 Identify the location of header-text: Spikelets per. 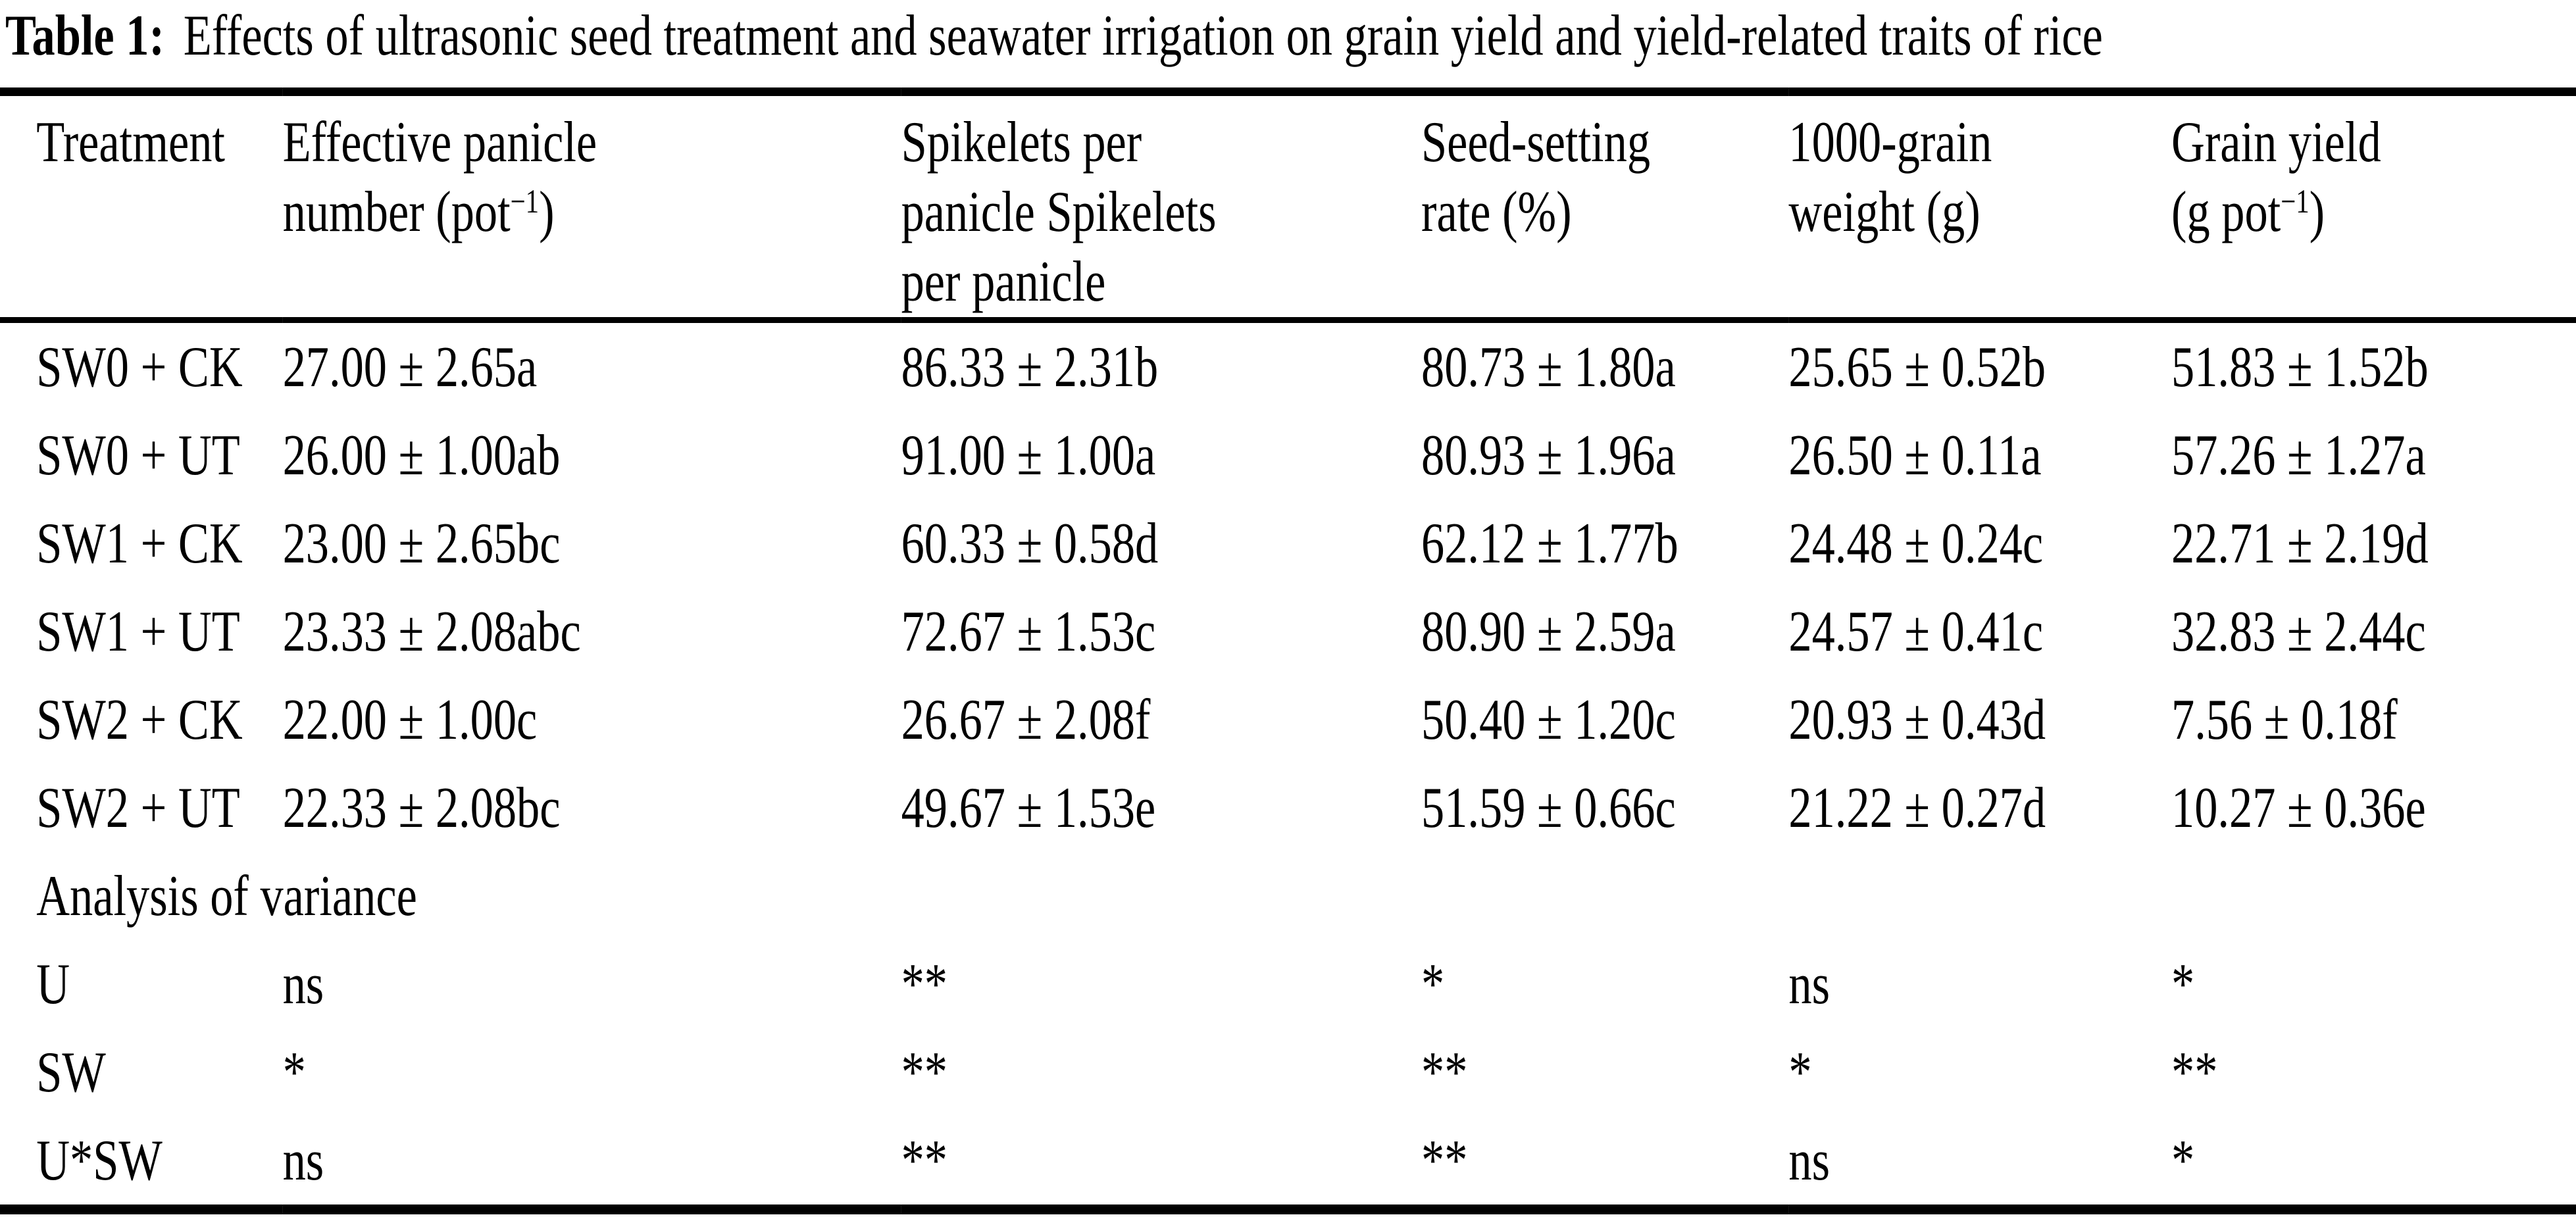
(1022, 143).